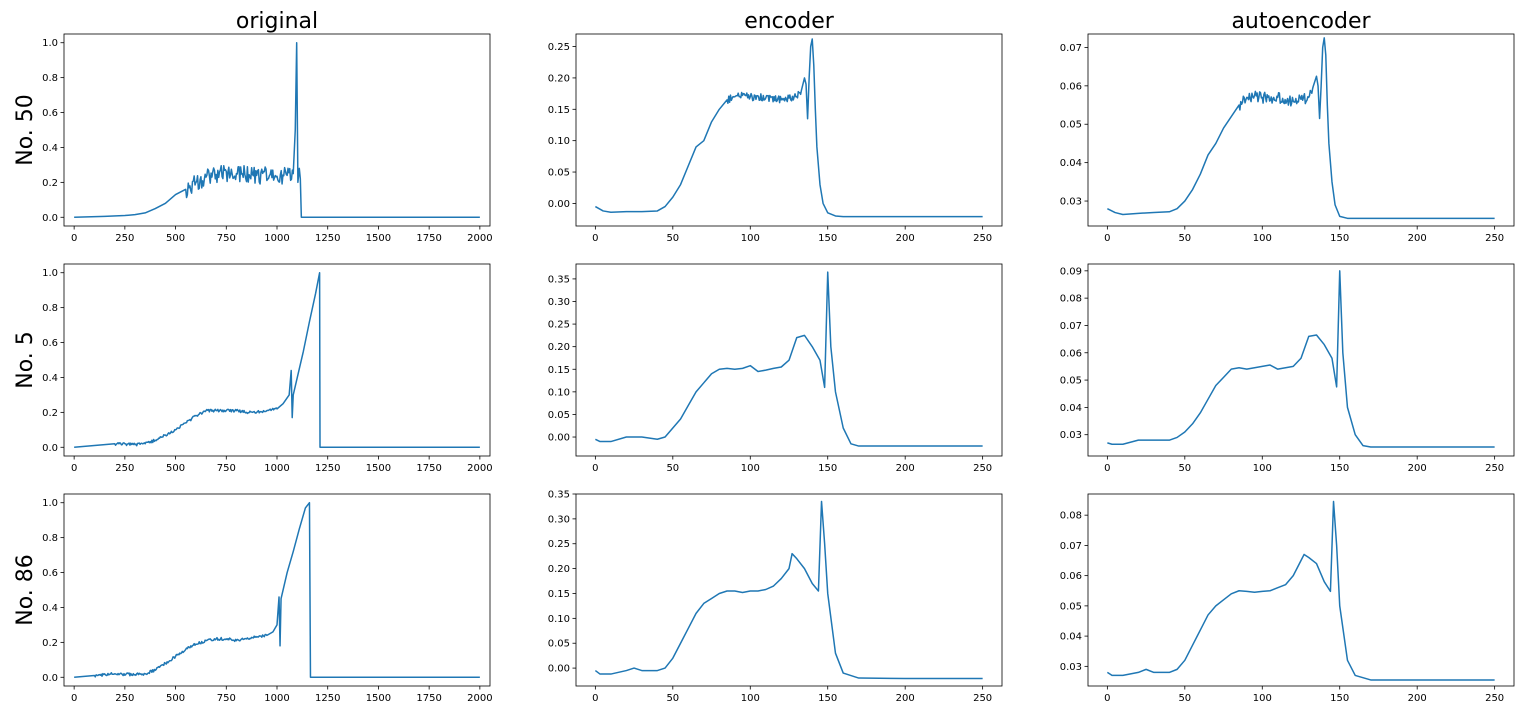  I want to click on y-tick-label: 0.06, so click(1071, 86).